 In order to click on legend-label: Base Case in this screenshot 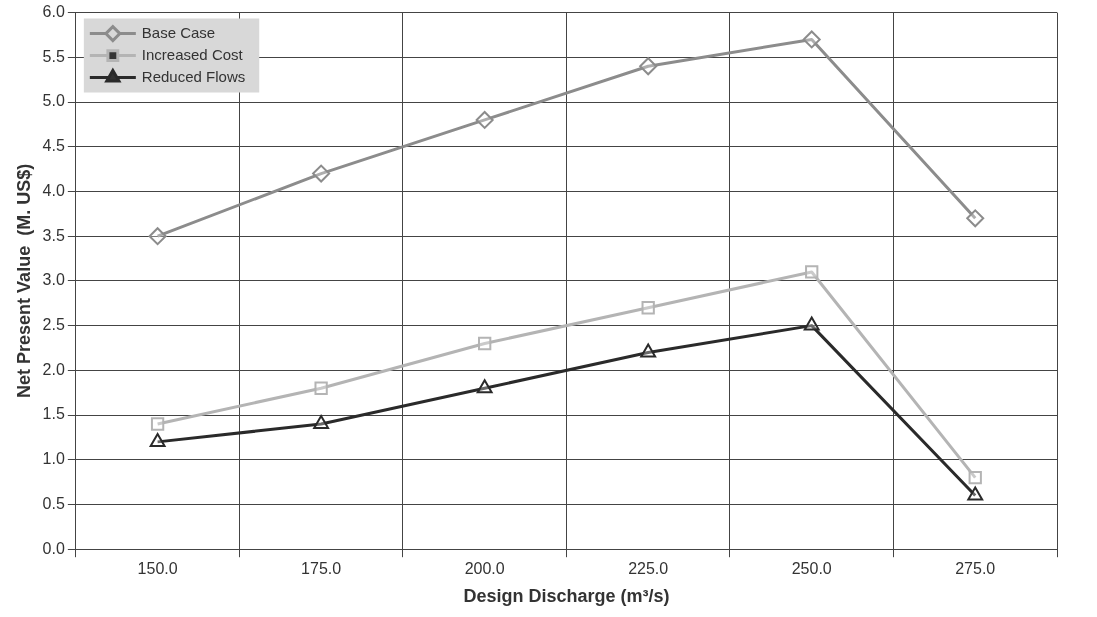, I will do `click(178, 32)`.